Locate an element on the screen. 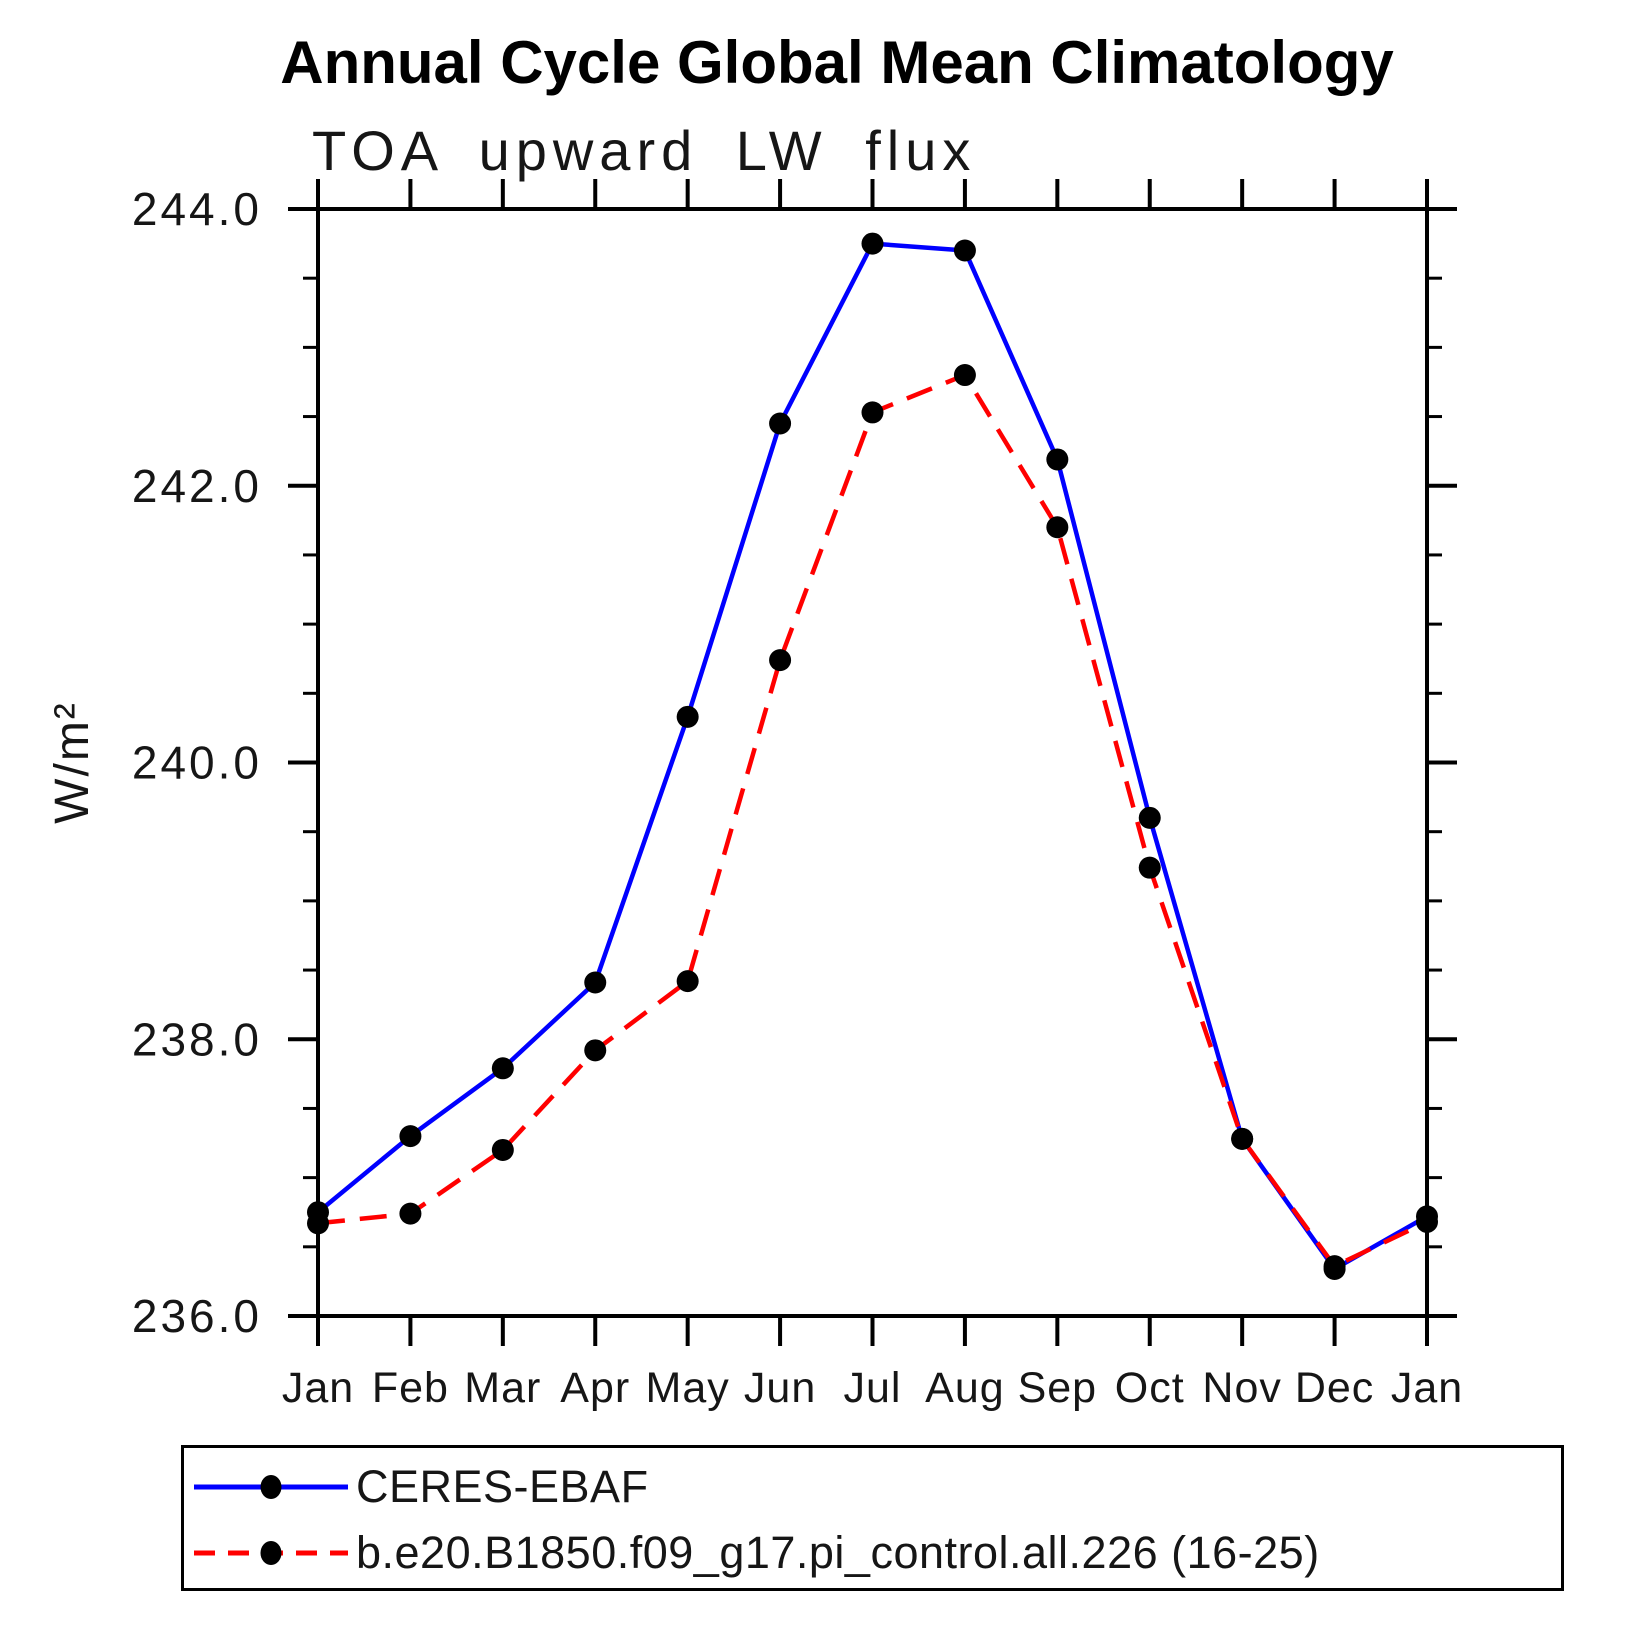 The image size is (1630, 1630). x-tick-label: Mar is located at coordinates (502, 1388).